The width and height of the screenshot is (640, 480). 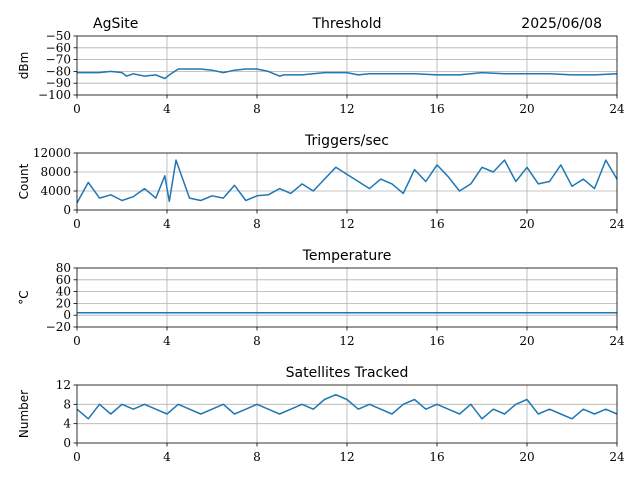 What do you see at coordinates (54, 95) in the screenshot?
I see `y-tick-label: −100` at bounding box center [54, 95].